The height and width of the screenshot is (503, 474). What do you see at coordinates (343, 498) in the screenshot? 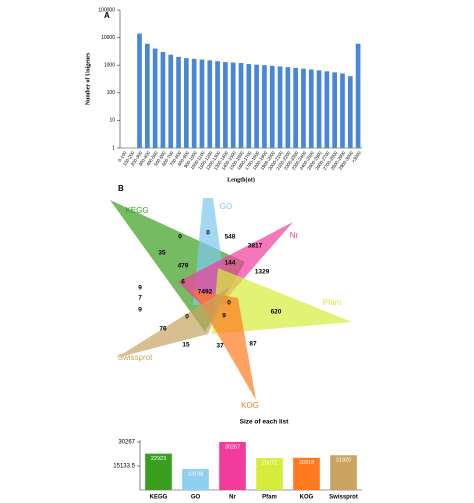
I see `x-tick-label: Swissprot` at bounding box center [343, 498].